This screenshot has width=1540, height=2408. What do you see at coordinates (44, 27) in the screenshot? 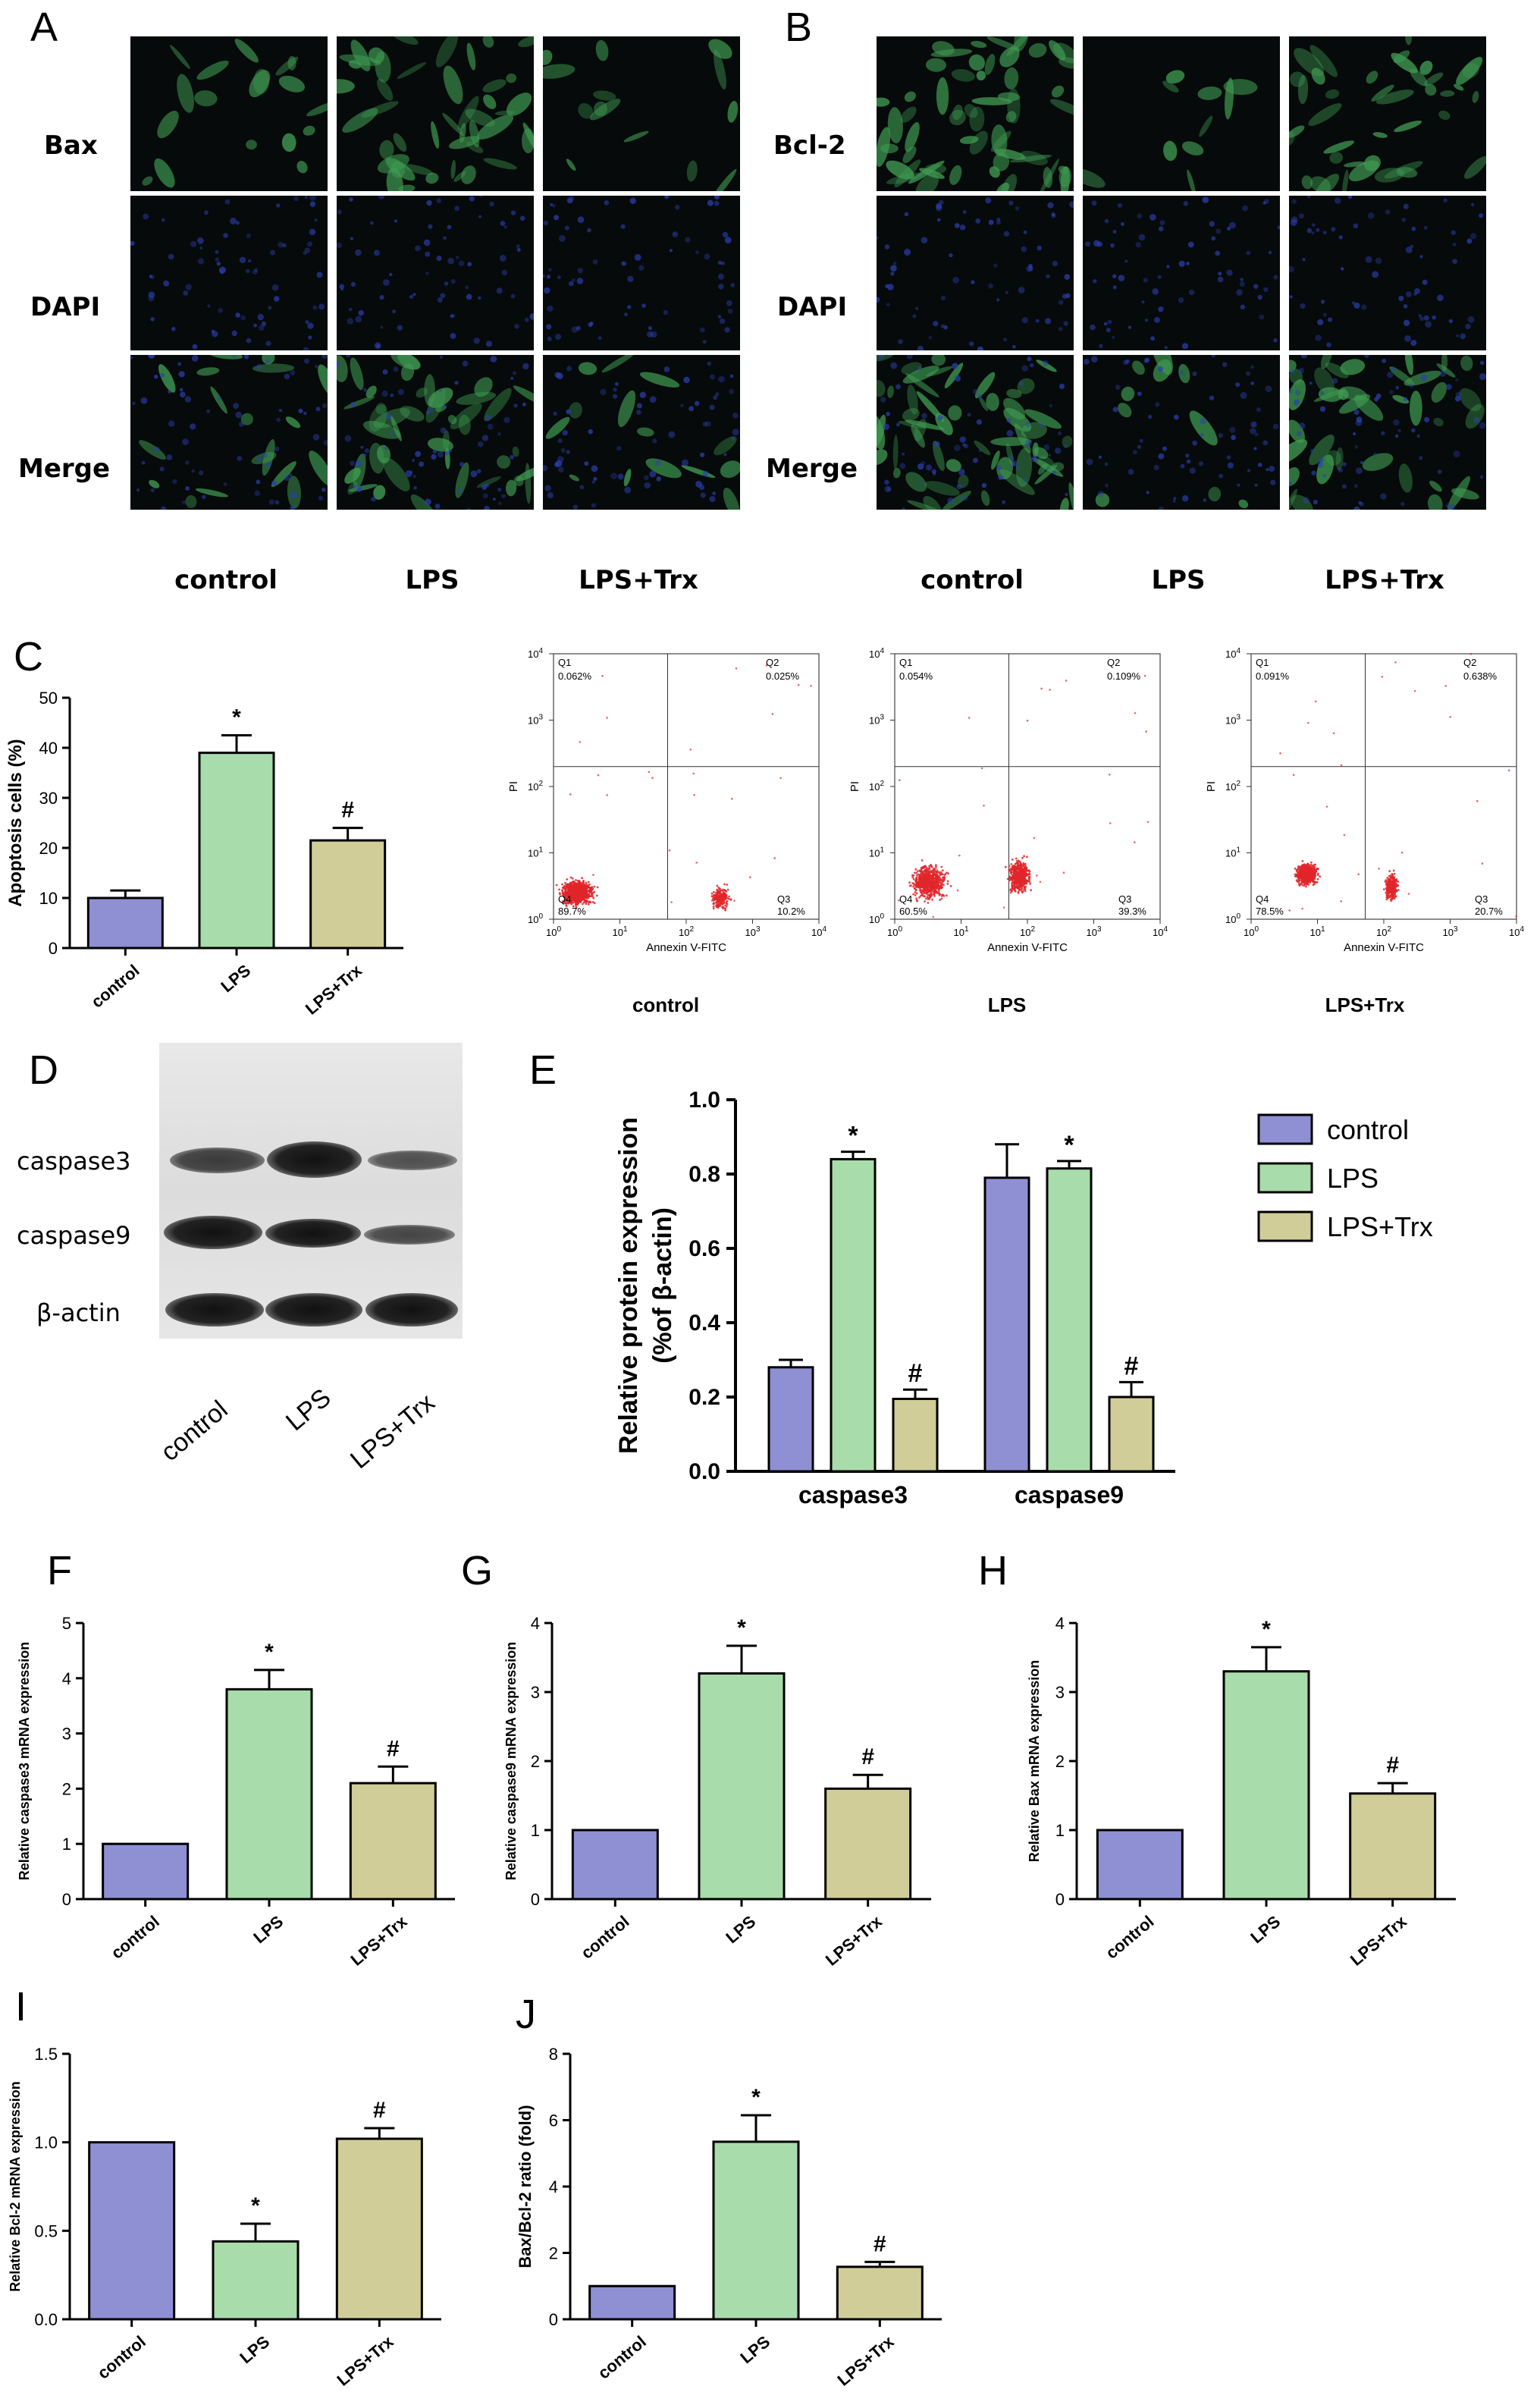
I see `panel-label-a: A` at bounding box center [44, 27].